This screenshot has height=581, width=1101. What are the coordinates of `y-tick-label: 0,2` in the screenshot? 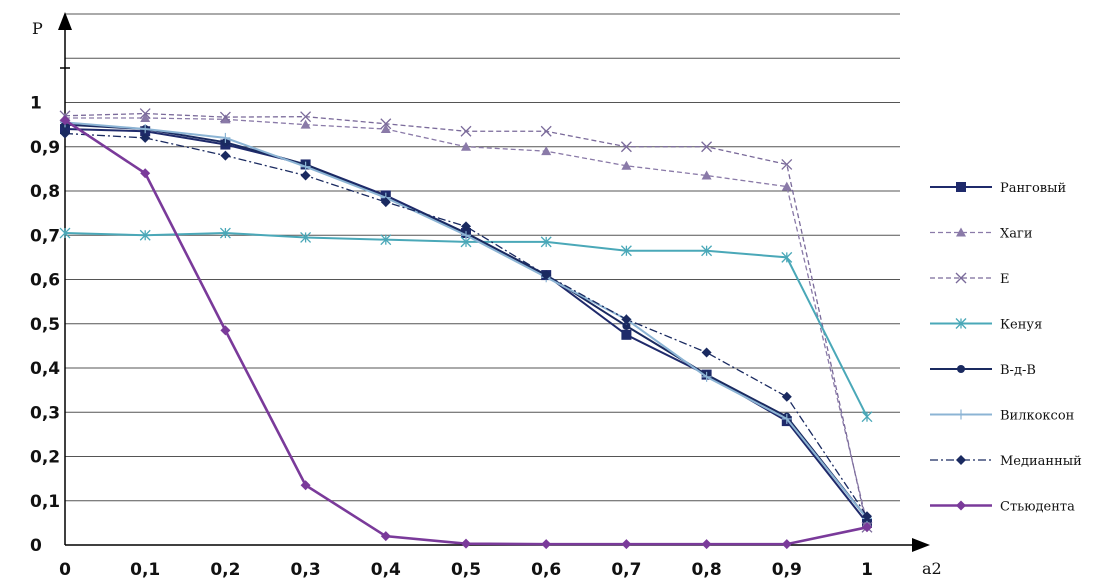 It's located at (45, 458).